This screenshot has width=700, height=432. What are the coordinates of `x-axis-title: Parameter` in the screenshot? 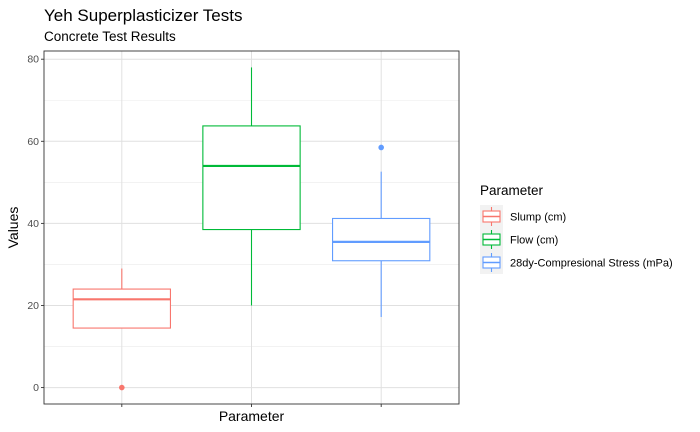 It's located at (252, 416).